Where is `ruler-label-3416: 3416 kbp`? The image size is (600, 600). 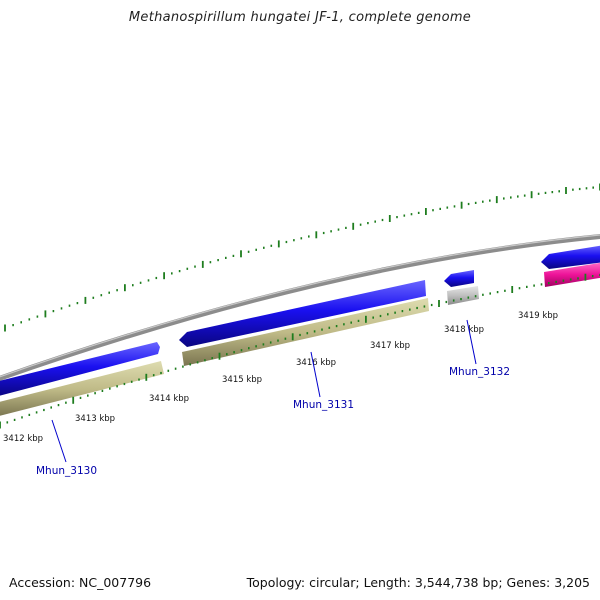 ruler-label-3416: 3416 kbp is located at coordinates (316, 363).